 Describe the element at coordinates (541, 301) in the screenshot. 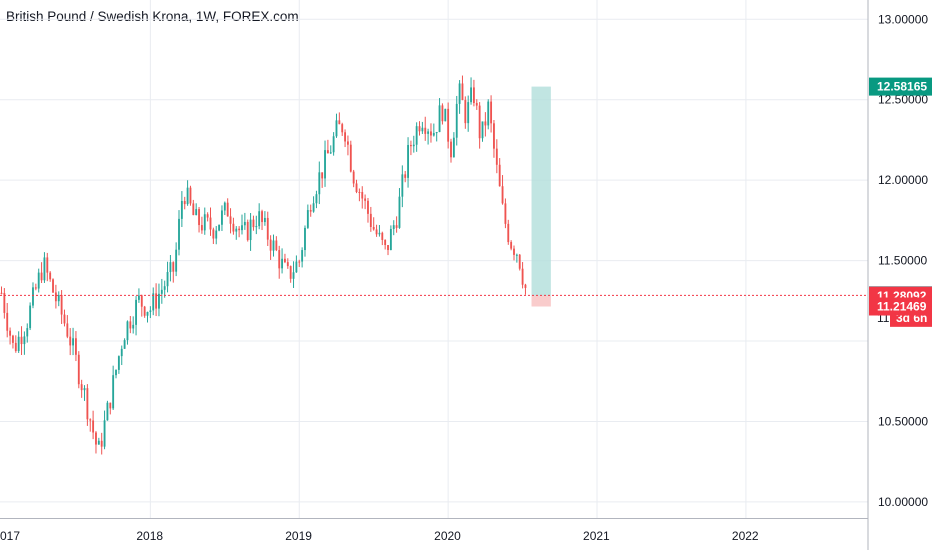

I see `stop-zone` at that location.